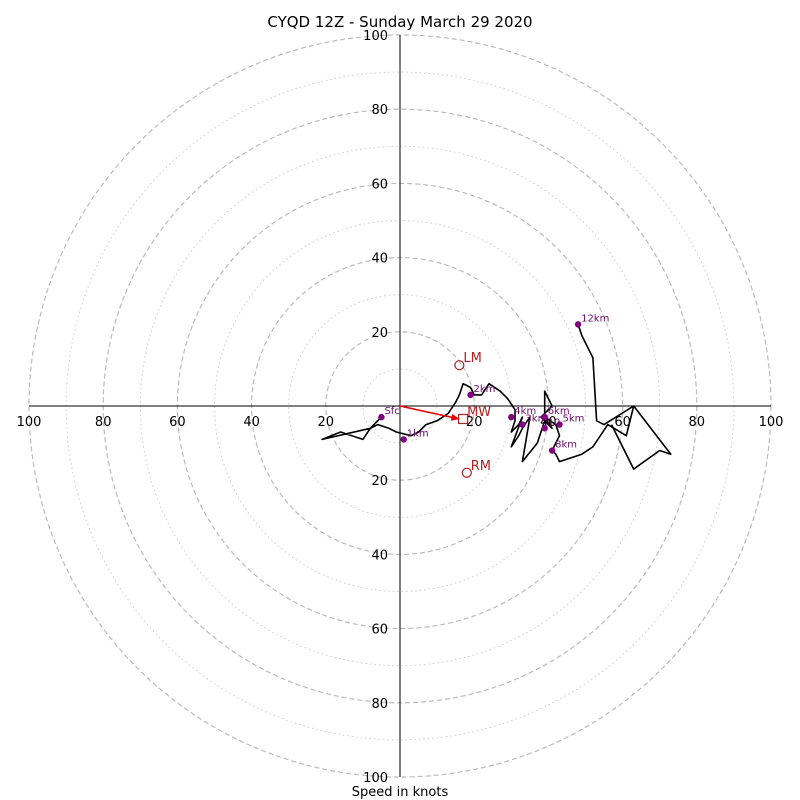 This screenshot has width=800, height=800. I want to click on height-marker-label: 1km, so click(418, 433).